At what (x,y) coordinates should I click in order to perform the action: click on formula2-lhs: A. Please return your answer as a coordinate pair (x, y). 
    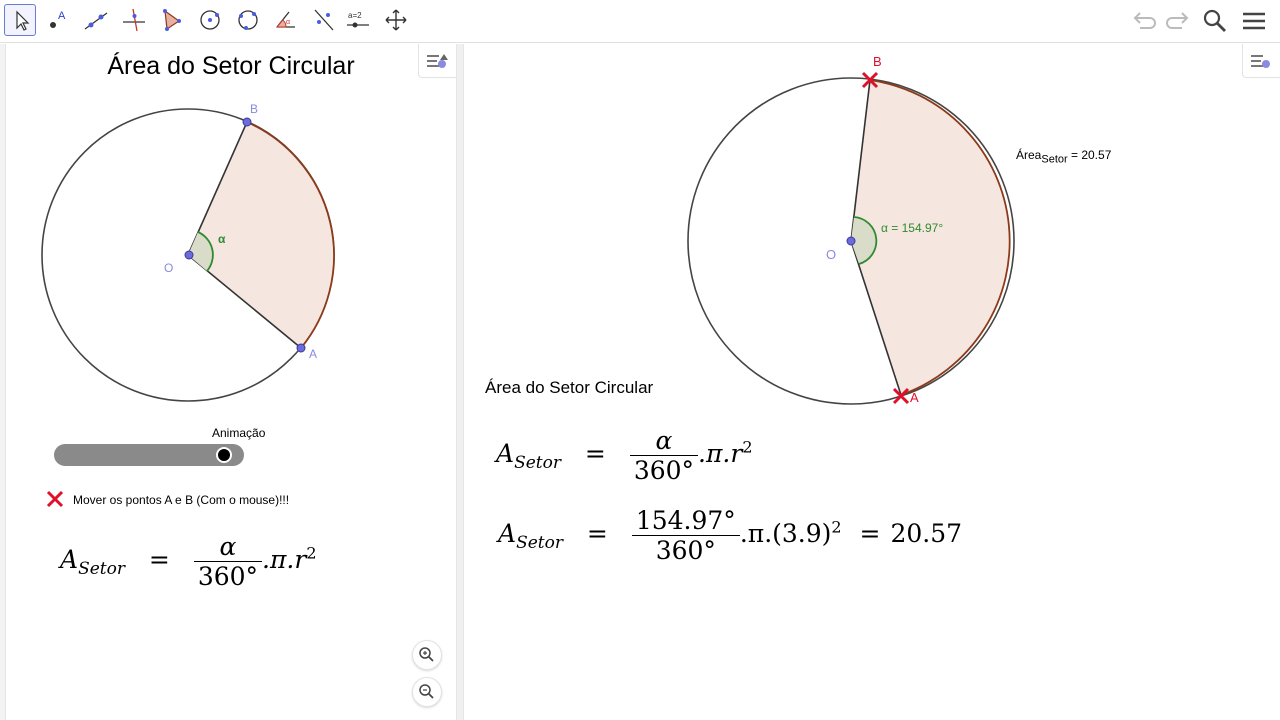
    Looking at the image, I should click on (507, 533).